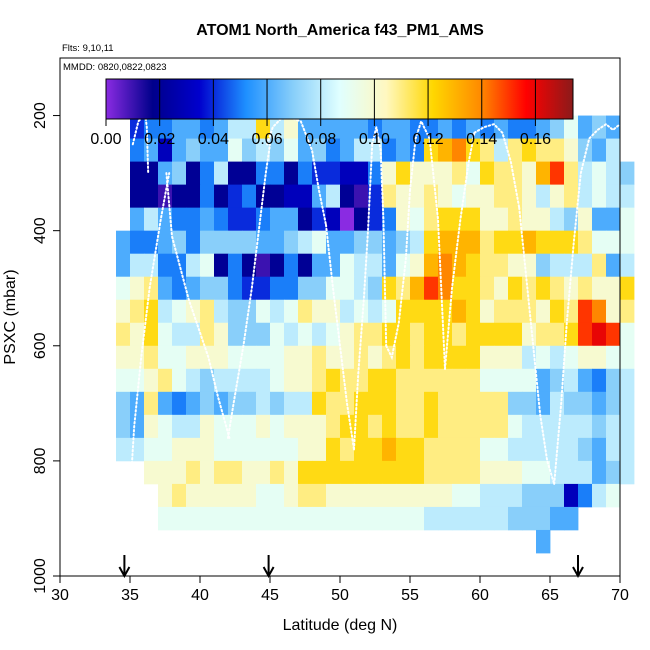 The height and width of the screenshot is (650, 650). What do you see at coordinates (40, 460) in the screenshot?
I see `y-tick-label: 800` at bounding box center [40, 460].